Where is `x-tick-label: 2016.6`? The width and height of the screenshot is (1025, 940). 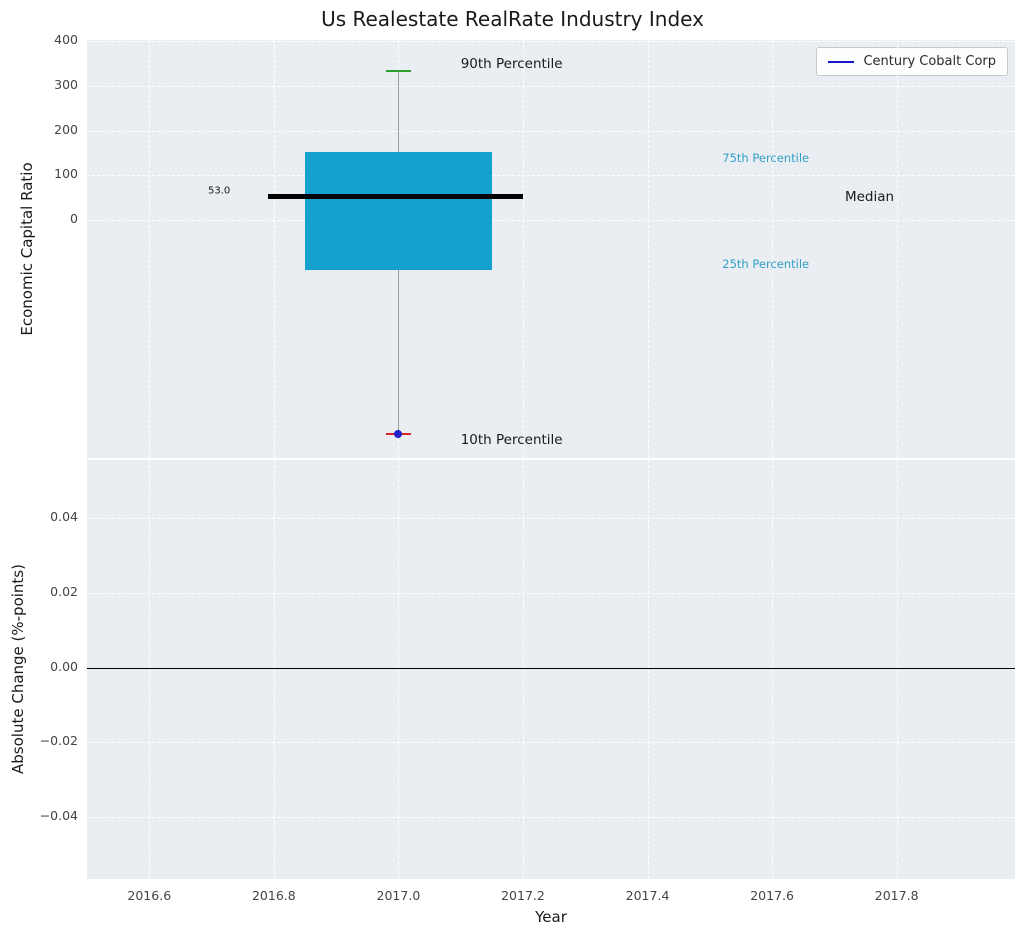
x-tick-label: 2016.6 is located at coordinates (149, 895).